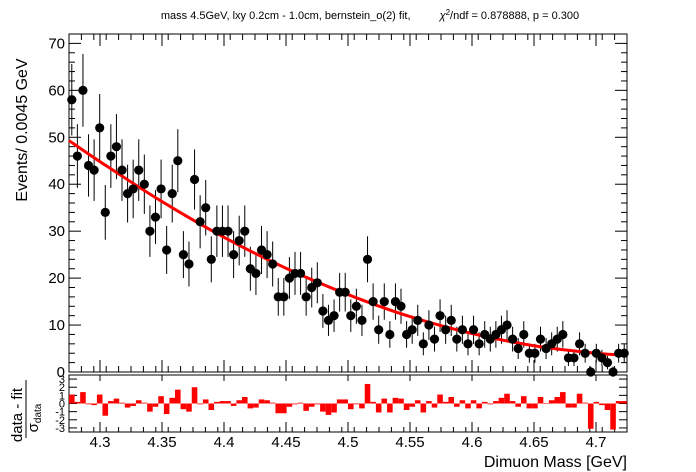 This screenshot has width=696, height=472. What do you see at coordinates (56, 90) in the screenshot?
I see `y-tick-label: 60` at bounding box center [56, 90].